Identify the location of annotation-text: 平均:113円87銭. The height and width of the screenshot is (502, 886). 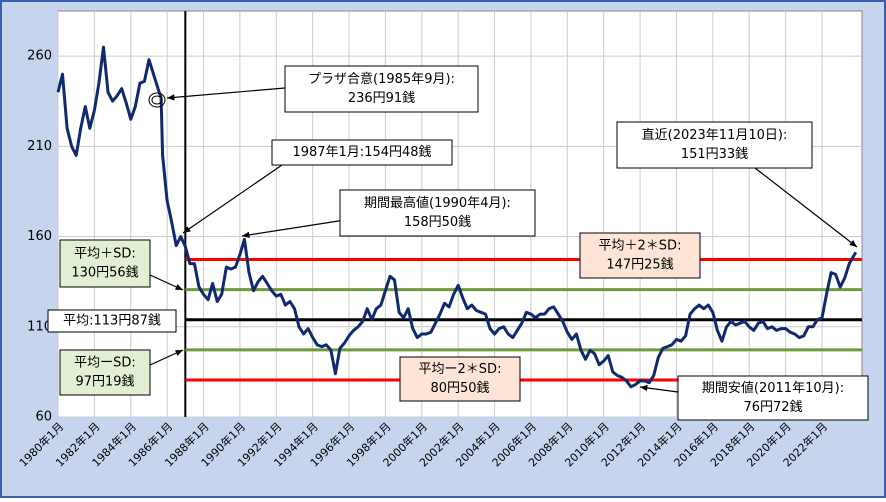
(112, 321).